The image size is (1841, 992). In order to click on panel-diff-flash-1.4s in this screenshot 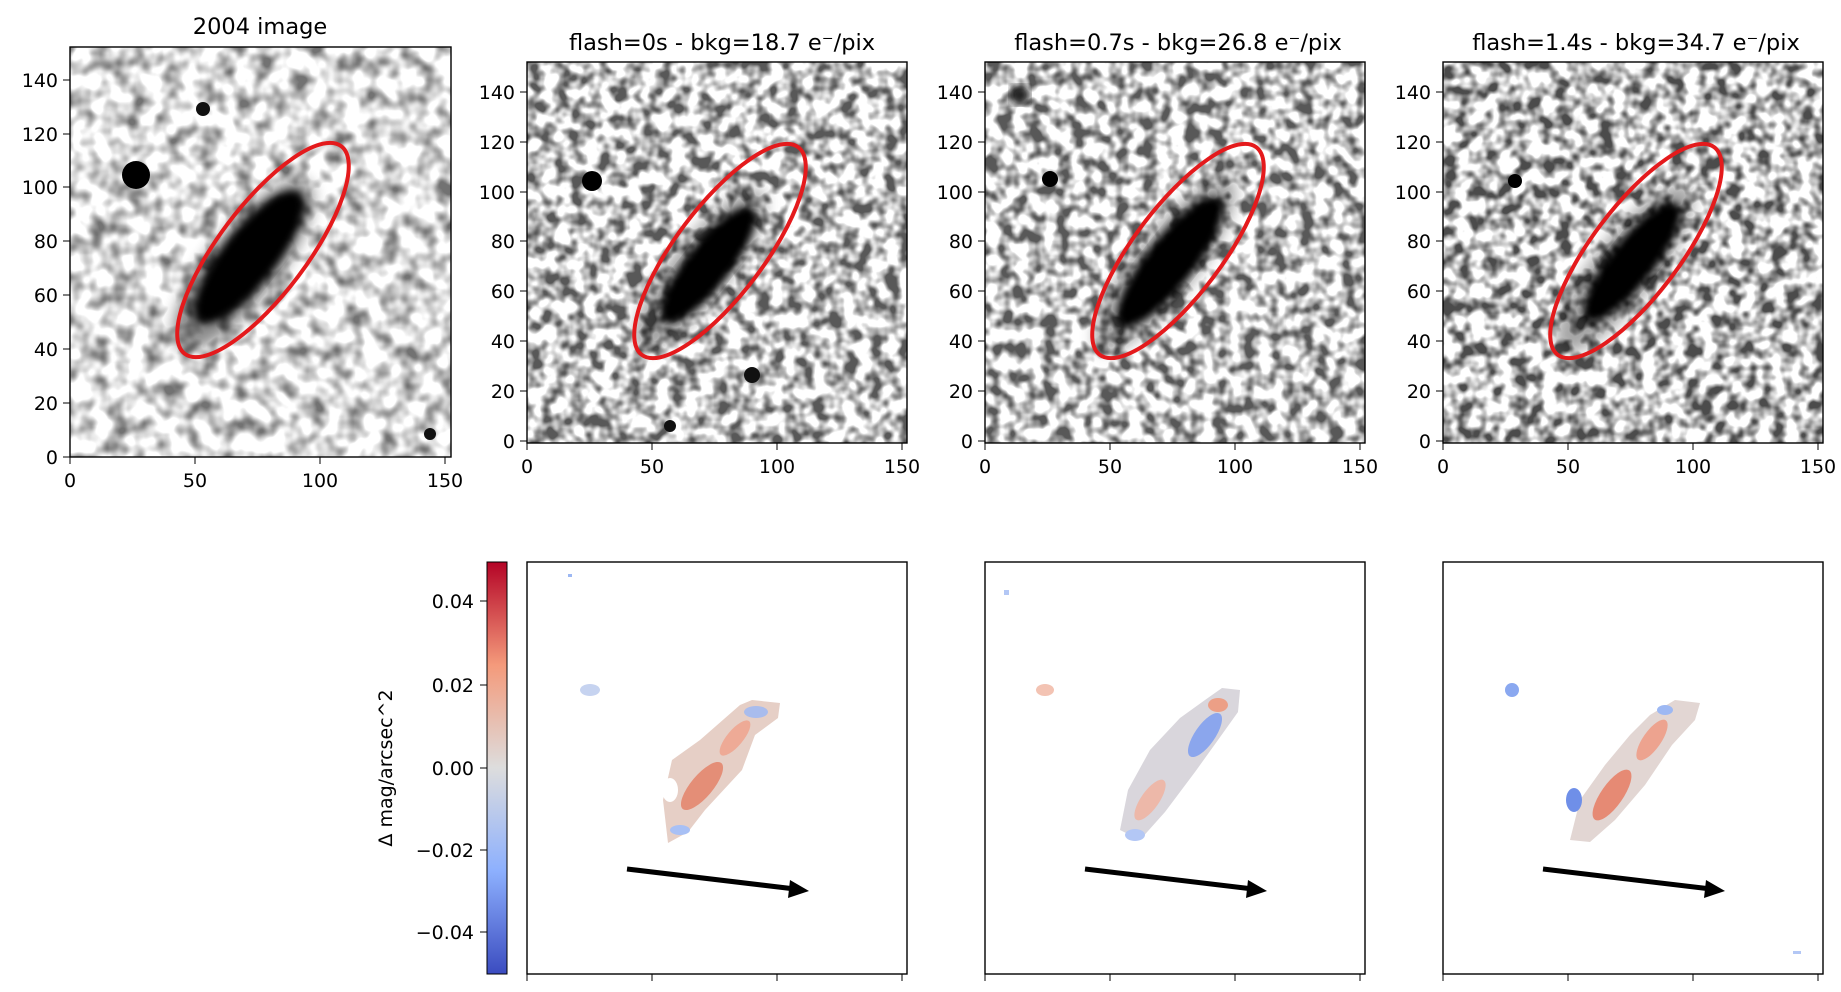, I will do `click(1633, 771)`.